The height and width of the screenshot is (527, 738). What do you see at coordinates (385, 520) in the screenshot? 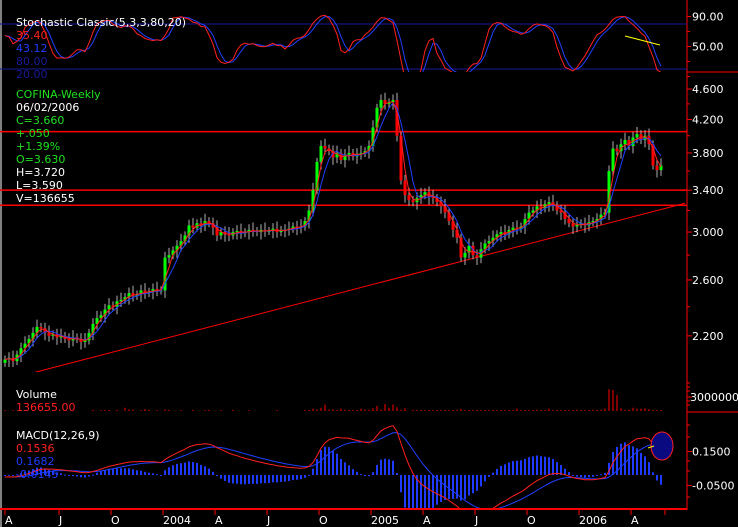
I see `x-tick-label: 2005` at bounding box center [385, 520].